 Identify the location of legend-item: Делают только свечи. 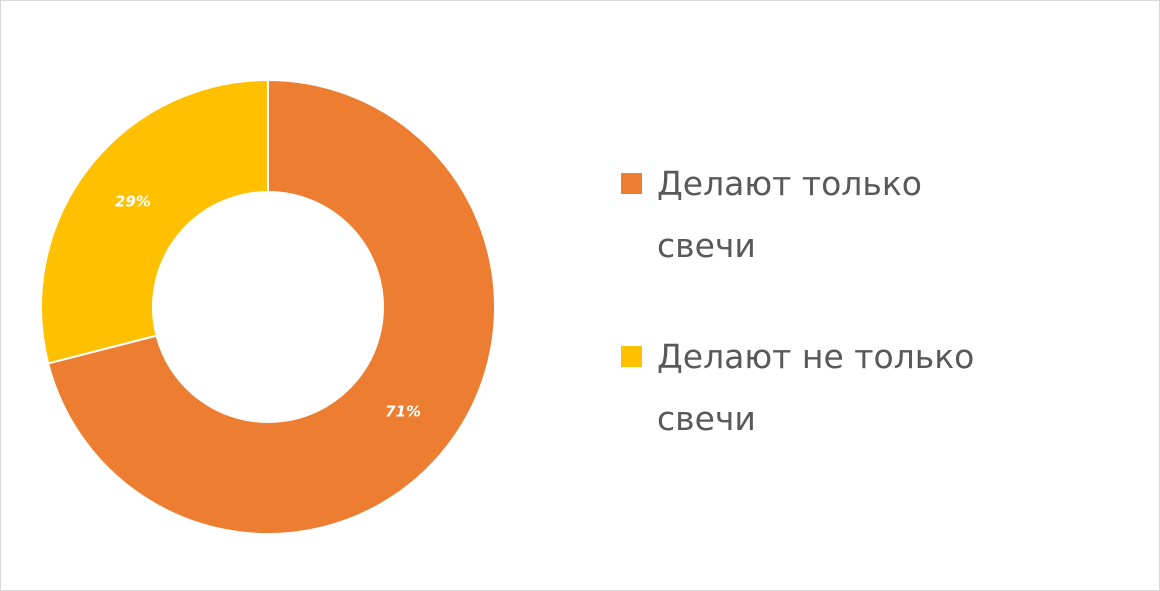
(801, 215).